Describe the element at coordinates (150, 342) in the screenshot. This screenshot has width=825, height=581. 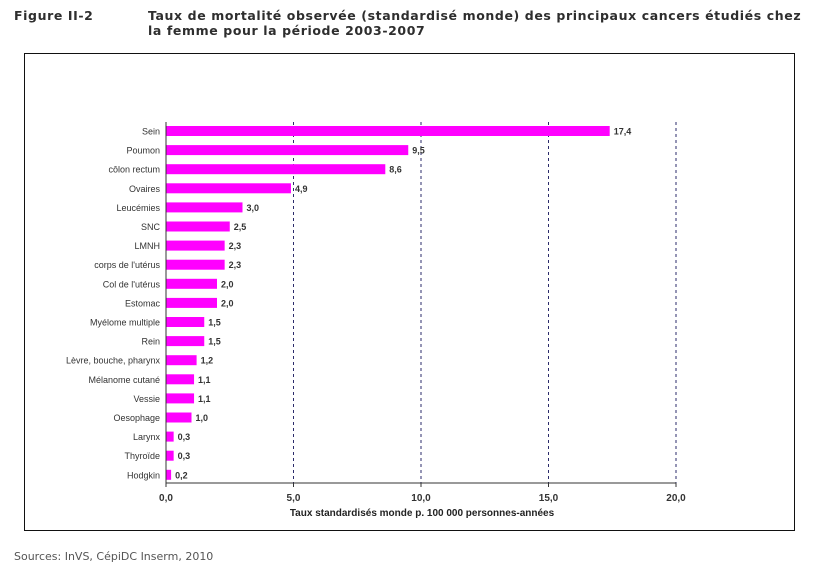
I see `category-label: Rein` at that location.